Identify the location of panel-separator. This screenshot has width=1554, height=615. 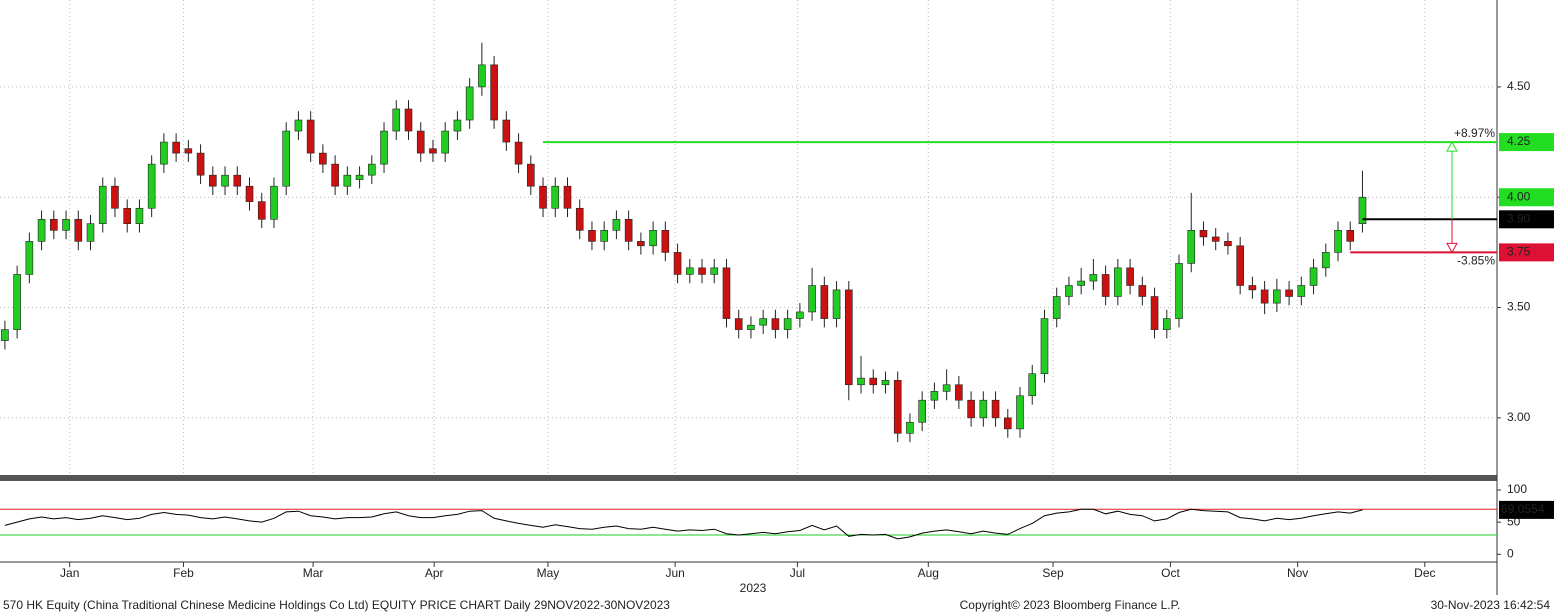
(748, 478).